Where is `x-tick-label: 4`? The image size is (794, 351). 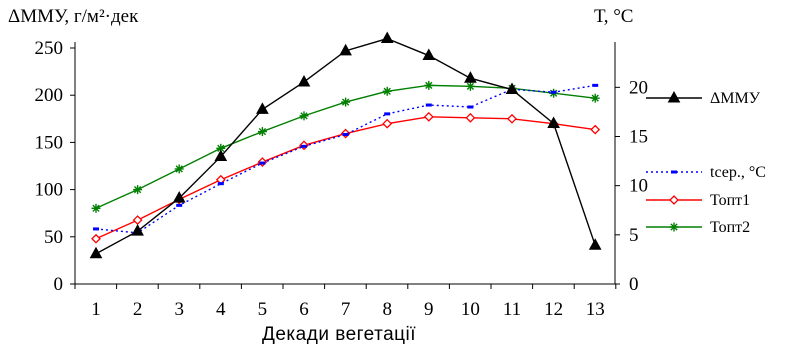
x-tick-label: 4 is located at coordinates (221, 309).